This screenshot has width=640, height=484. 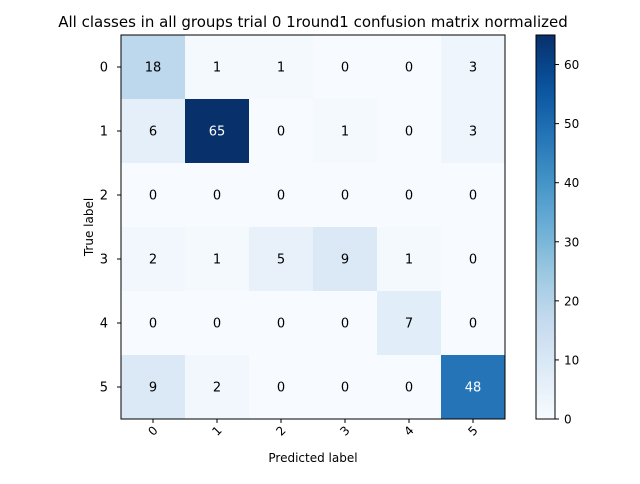 What do you see at coordinates (152, 430) in the screenshot?
I see `x-tick-label: 0` at bounding box center [152, 430].